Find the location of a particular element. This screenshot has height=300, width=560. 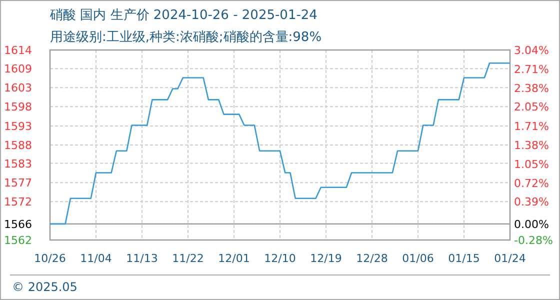

y-tick-label: 1609 is located at coordinates (18, 69).